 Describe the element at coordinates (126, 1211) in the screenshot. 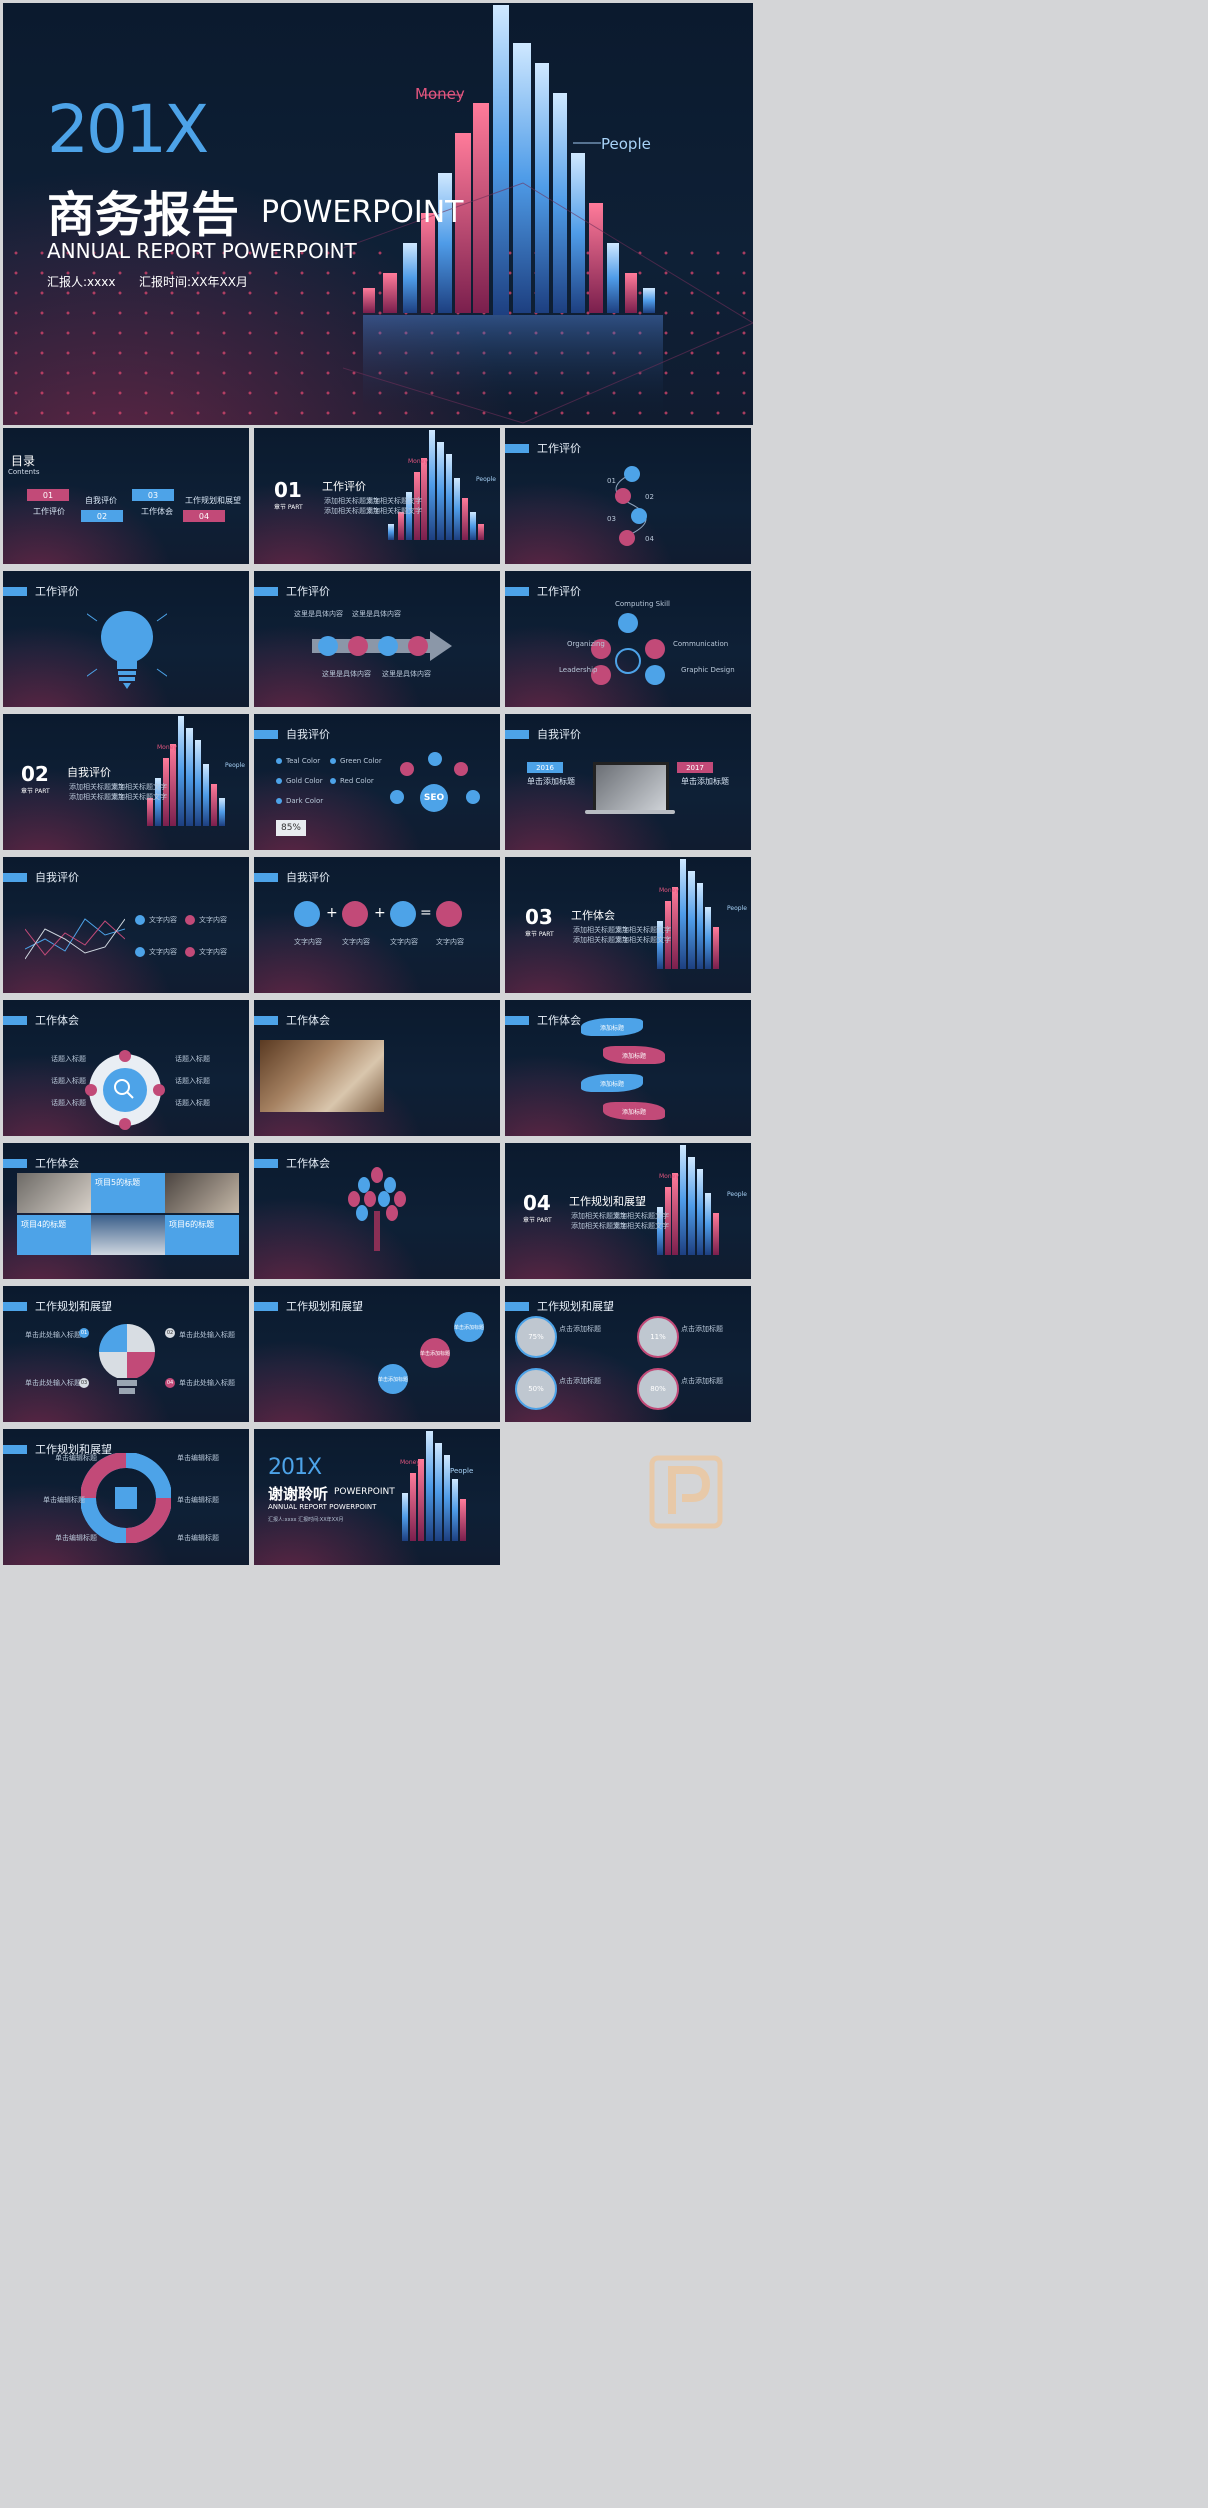

I see `work-exp-projects-slide: 工作体会 项目5的标题 项目4的标题 项目6的标题` at that location.